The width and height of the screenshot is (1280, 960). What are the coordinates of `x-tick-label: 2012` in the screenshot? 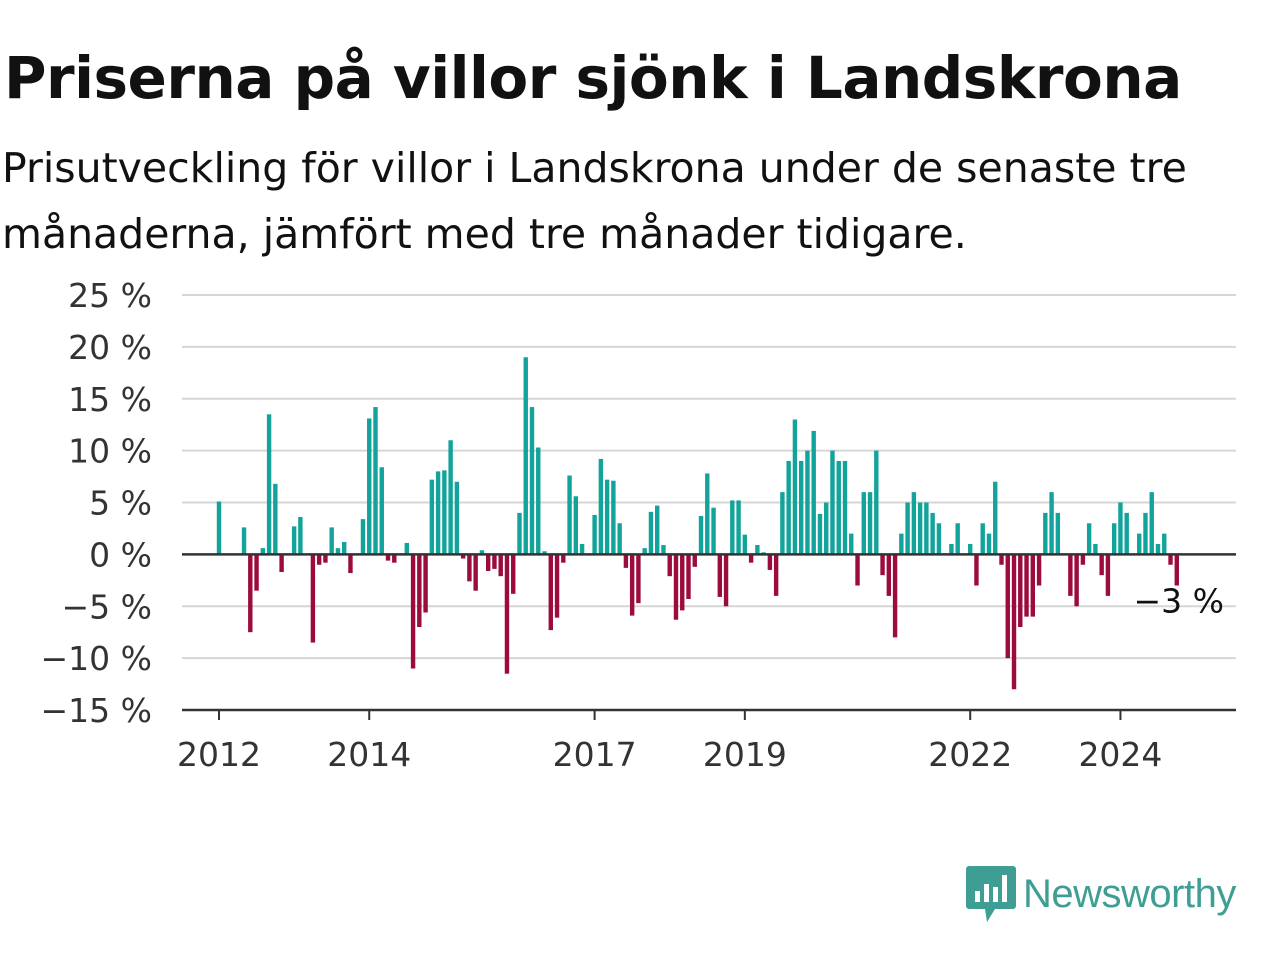 It's located at (219, 754).